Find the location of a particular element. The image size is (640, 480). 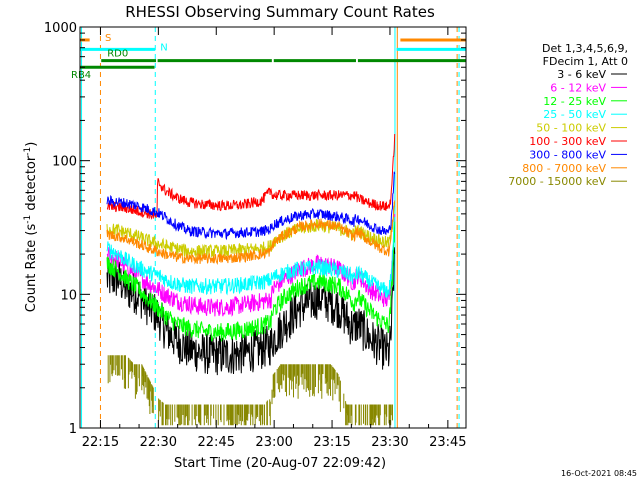

y-label-sup-2: -1 is located at coordinates (28, 151).